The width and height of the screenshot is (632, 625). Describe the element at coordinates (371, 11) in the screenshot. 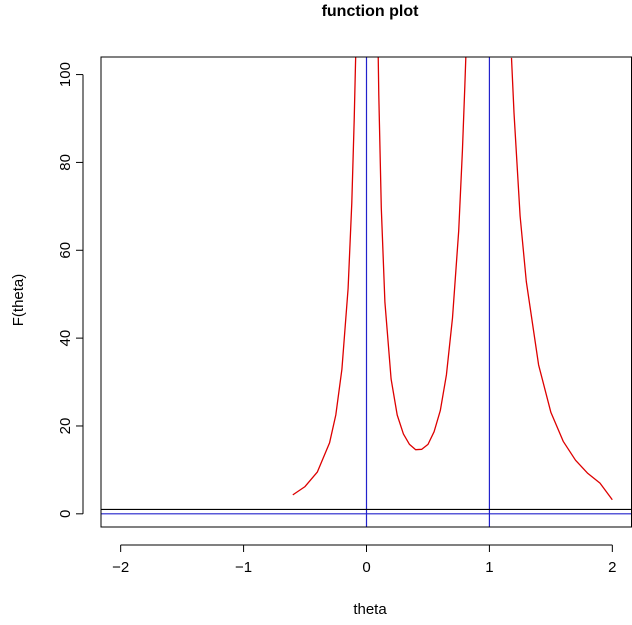

I see `chart-title: function plot` at that location.